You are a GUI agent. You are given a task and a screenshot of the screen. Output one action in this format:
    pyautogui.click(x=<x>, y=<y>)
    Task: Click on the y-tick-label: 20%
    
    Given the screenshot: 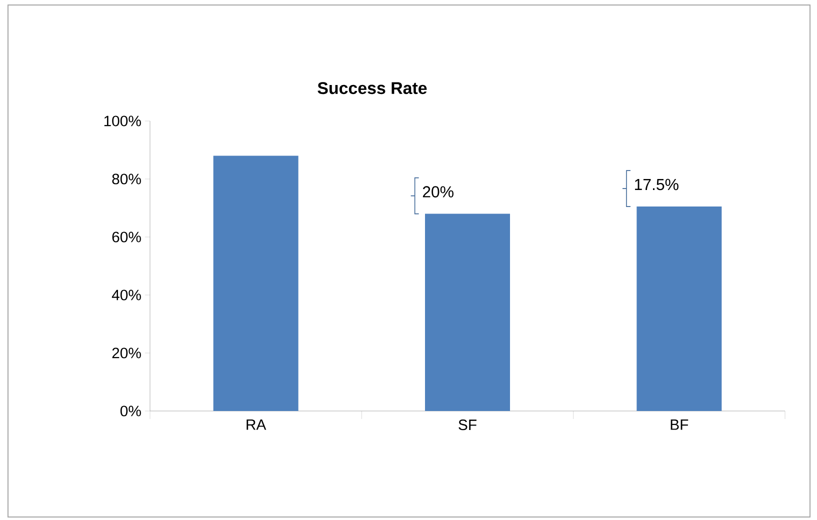 What is the action you would take?
    pyautogui.click(x=126, y=353)
    